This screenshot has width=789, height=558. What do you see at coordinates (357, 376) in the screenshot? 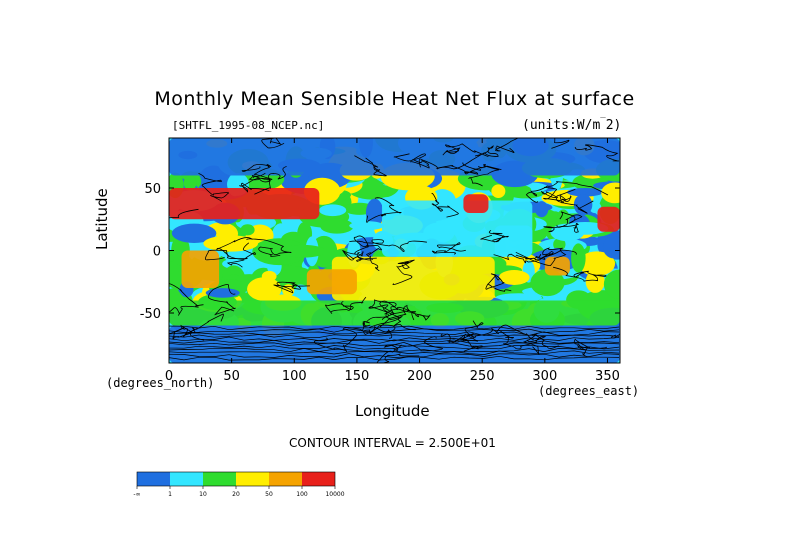
I see `x-tick-label: 150` at bounding box center [357, 376].